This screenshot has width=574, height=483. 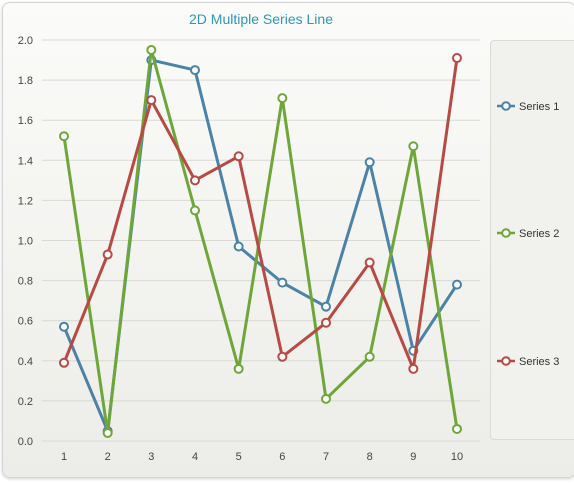 What do you see at coordinates (25, 81) in the screenshot?
I see `y-tick-label: 1.8` at bounding box center [25, 81].